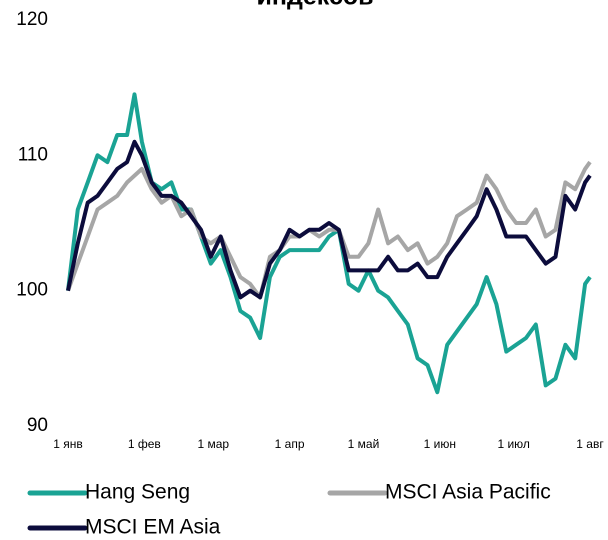 This screenshot has width=608, height=540. What do you see at coordinates (364, 444) in the screenshot?
I see `x-tick-label: 1 май` at bounding box center [364, 444].